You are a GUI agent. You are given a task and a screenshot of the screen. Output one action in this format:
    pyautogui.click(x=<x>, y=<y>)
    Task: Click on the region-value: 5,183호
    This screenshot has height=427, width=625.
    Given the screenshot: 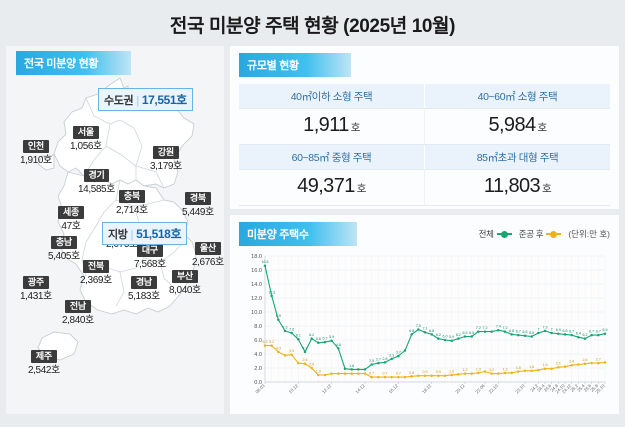 What is the action you would take?
    pyautogui.click(x=144, y=297)
    